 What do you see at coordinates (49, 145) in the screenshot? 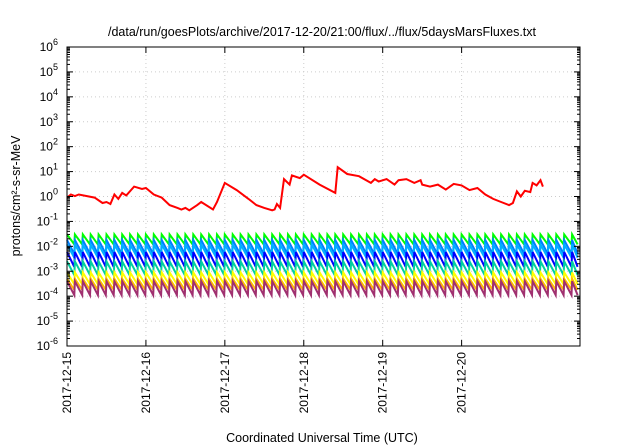
I see `y-tick-label: 10²` at bounding box center [49, 145].